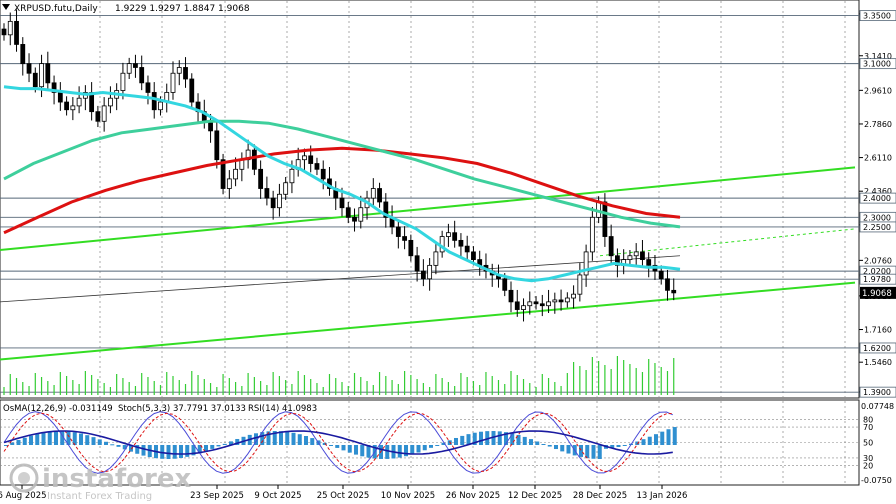 The width and height of the screenshot is (896, 504). I want to click on watermark-brand: instaforex, so click(117, 479).